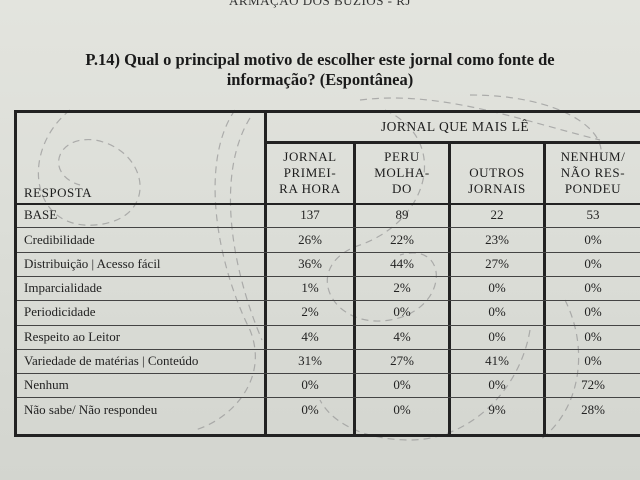 The image size is (640, 480). What do you see at coordinates (593, 384) in the screenshot?
I see `table-cell: 72%` at bounding box center [593, 384].